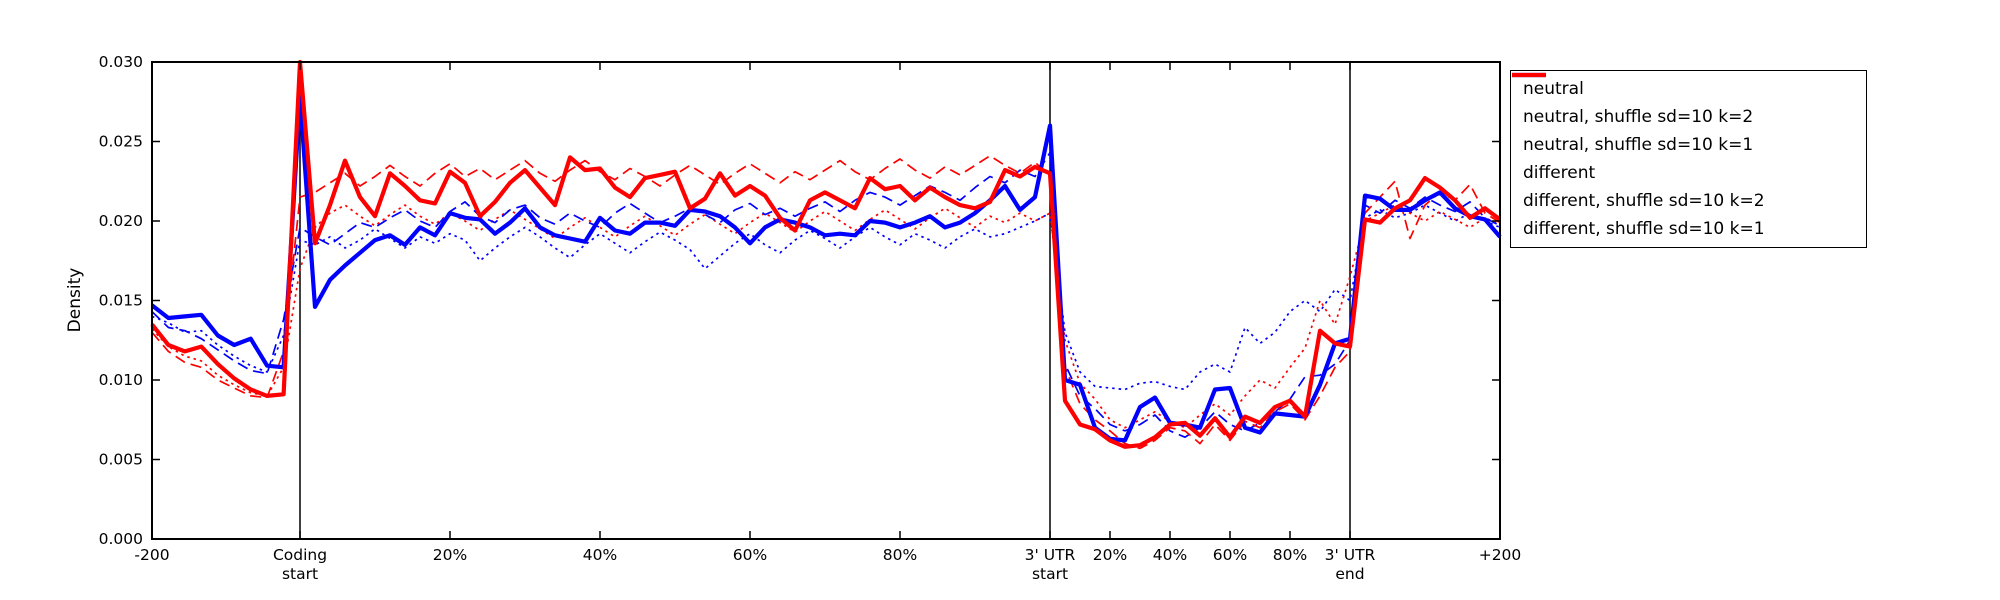 This screenshot has height=600, width=2000. I want to click on legend-item-different-shuffle-k1: different, shuffle sd=10 k=1, so click(1685, 158).